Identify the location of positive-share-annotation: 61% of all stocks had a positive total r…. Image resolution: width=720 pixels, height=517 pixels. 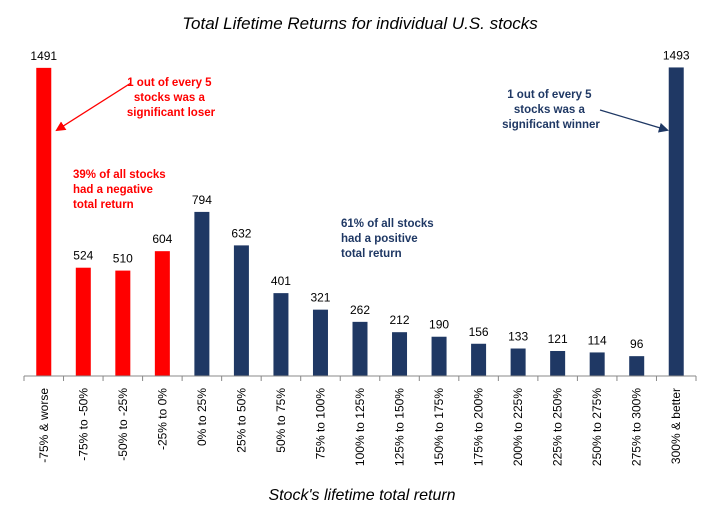
(389, 239).